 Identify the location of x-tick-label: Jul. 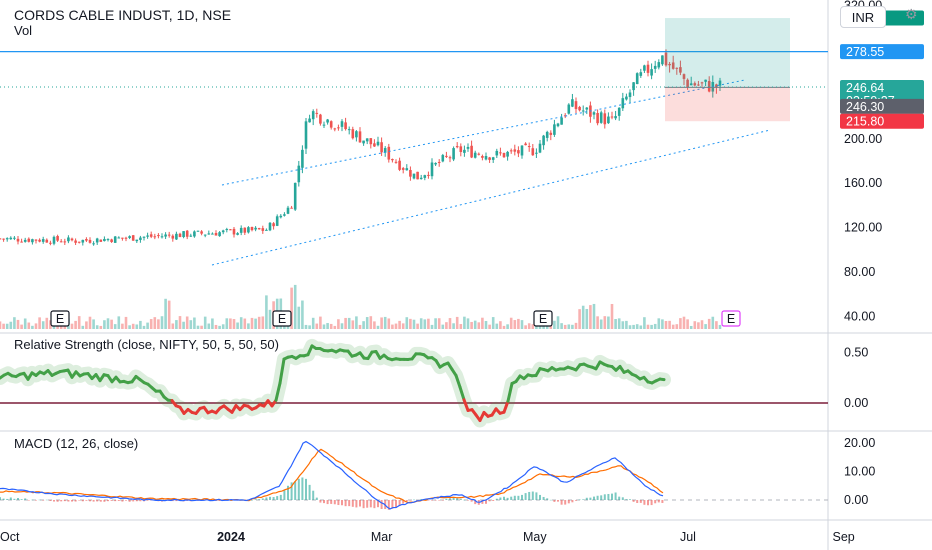
(688, 537).